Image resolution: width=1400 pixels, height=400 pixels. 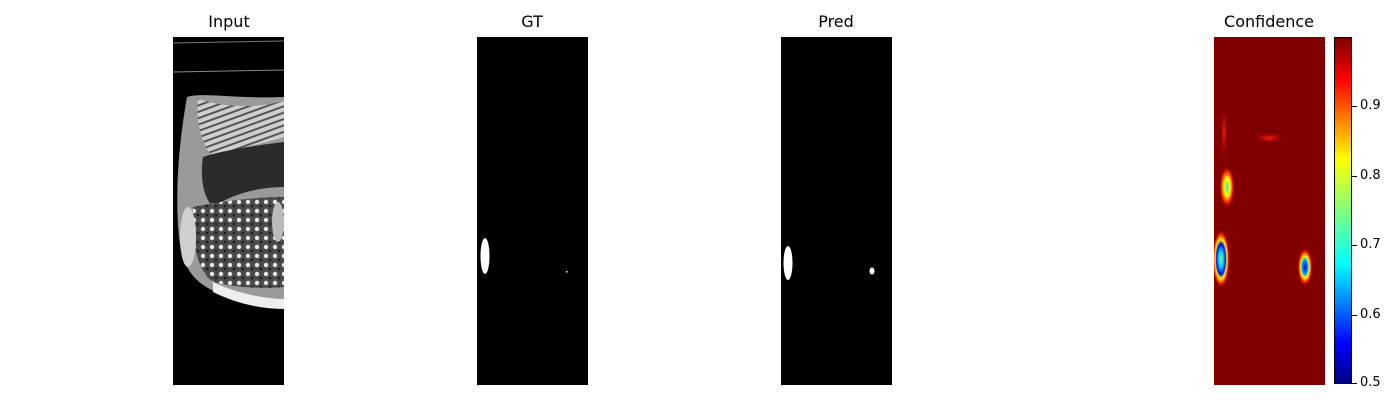 I want to click on pred-image, so click(x=836, y=211).